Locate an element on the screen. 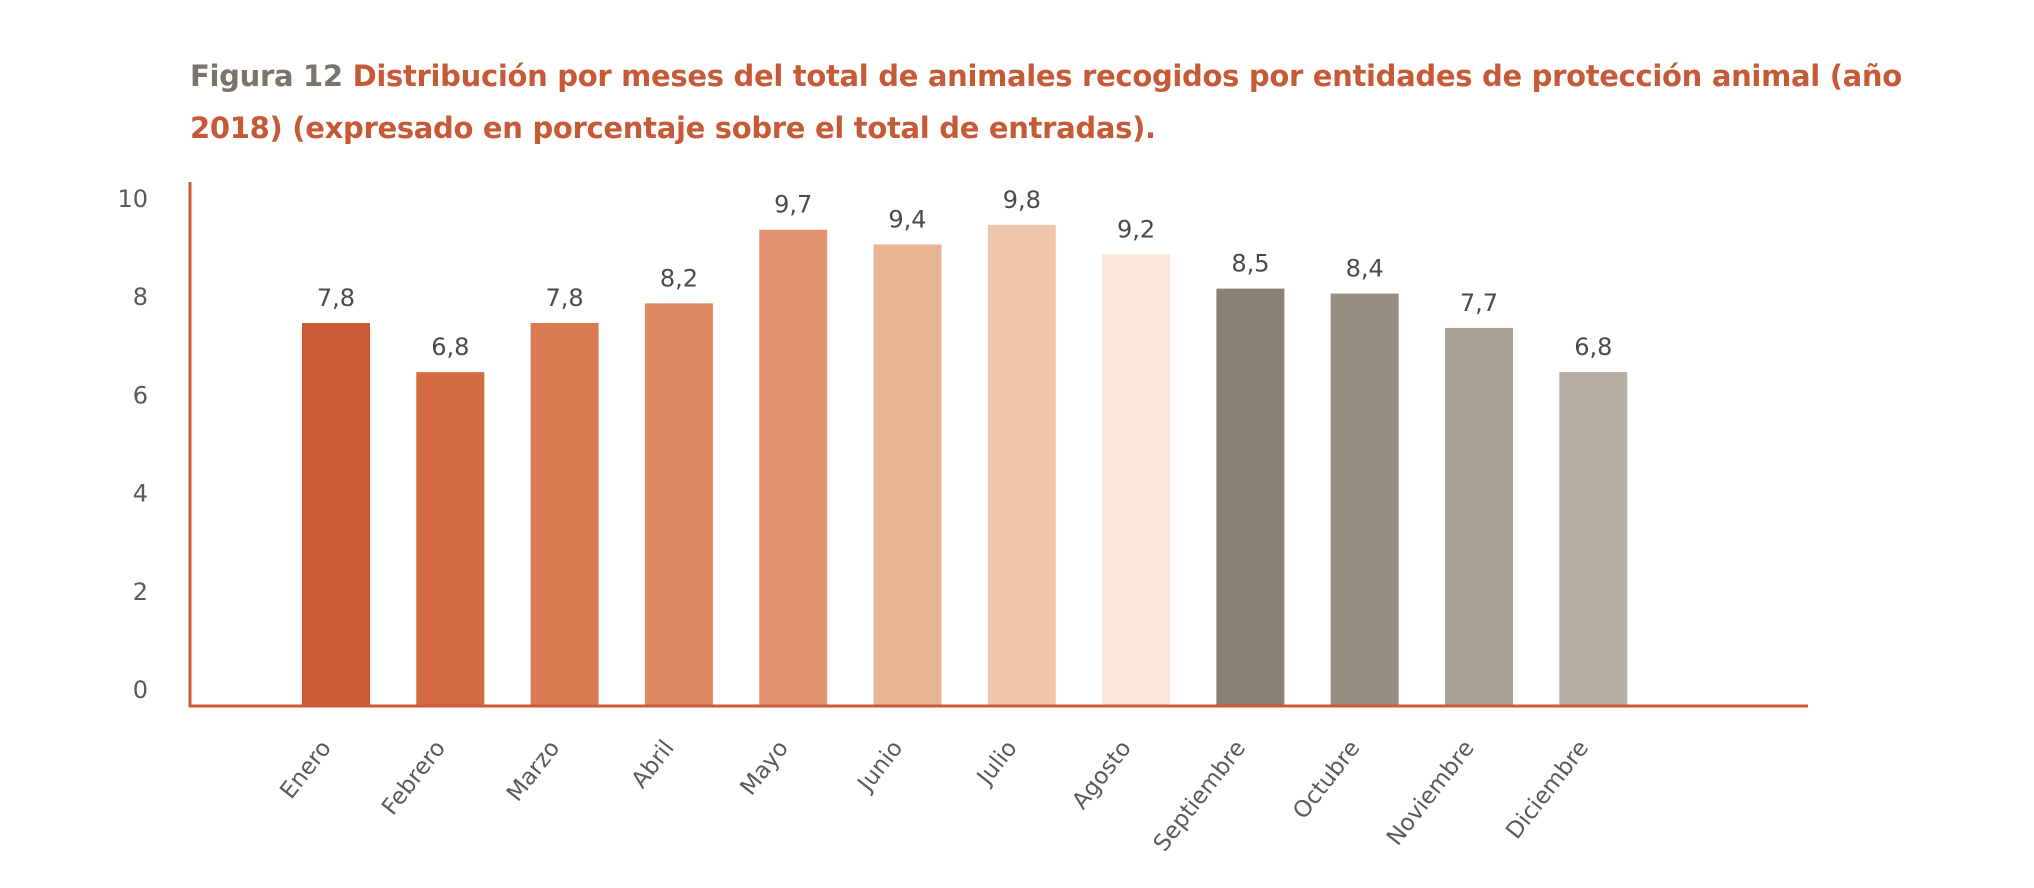  data-label: 9,7 is located at coordinates (793, 205).